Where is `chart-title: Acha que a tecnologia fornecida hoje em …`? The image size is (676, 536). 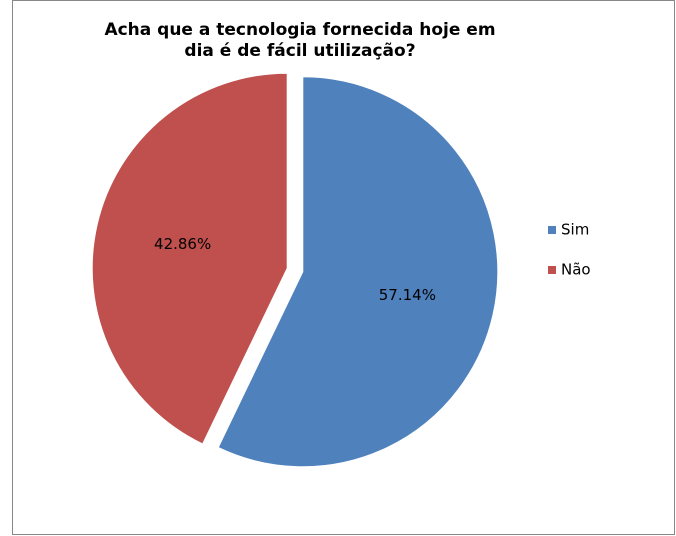 chart-title: Acha que a tecnologia fornecida hoje em … is located at coordinates (300, 40).